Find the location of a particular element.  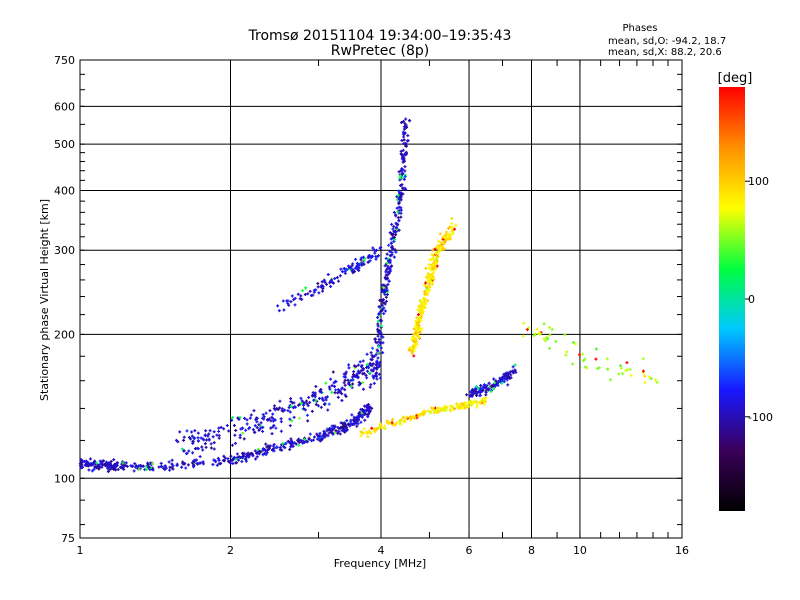

x-tick-label: 6 is located at coordinates (469, 550).